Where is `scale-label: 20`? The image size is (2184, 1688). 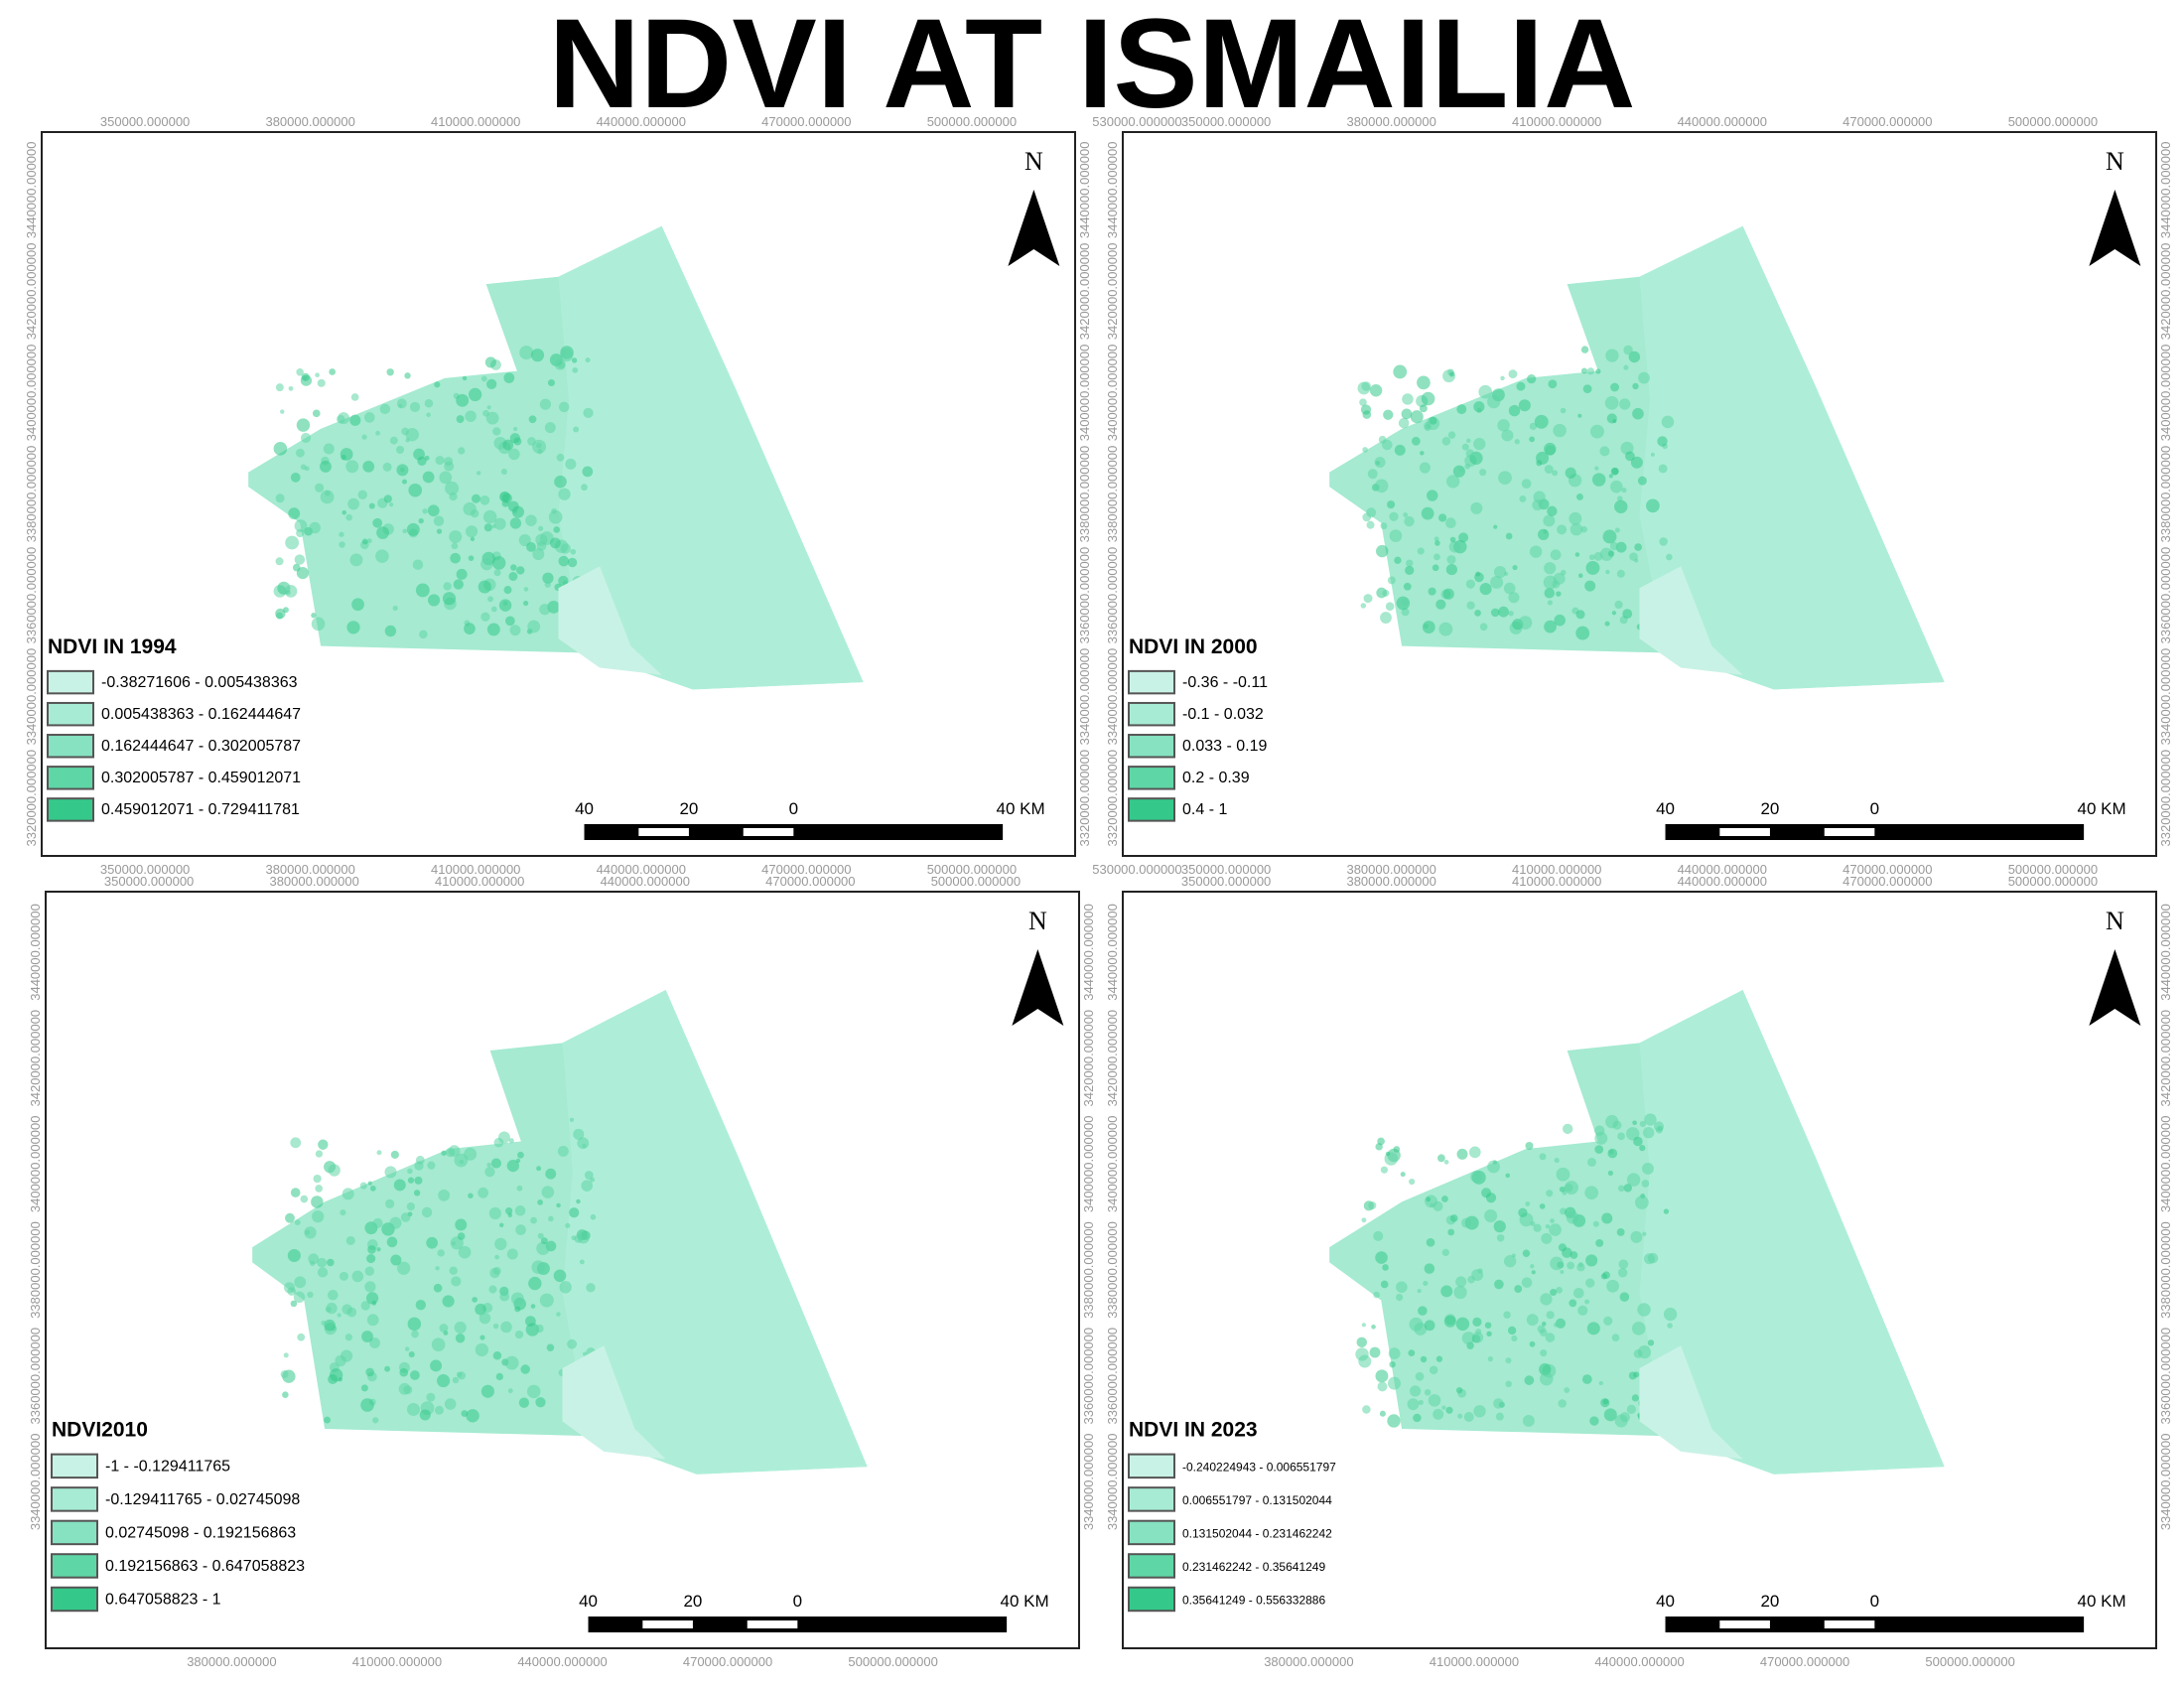 scale-label: 20 is located at coordinates (692, 1601).